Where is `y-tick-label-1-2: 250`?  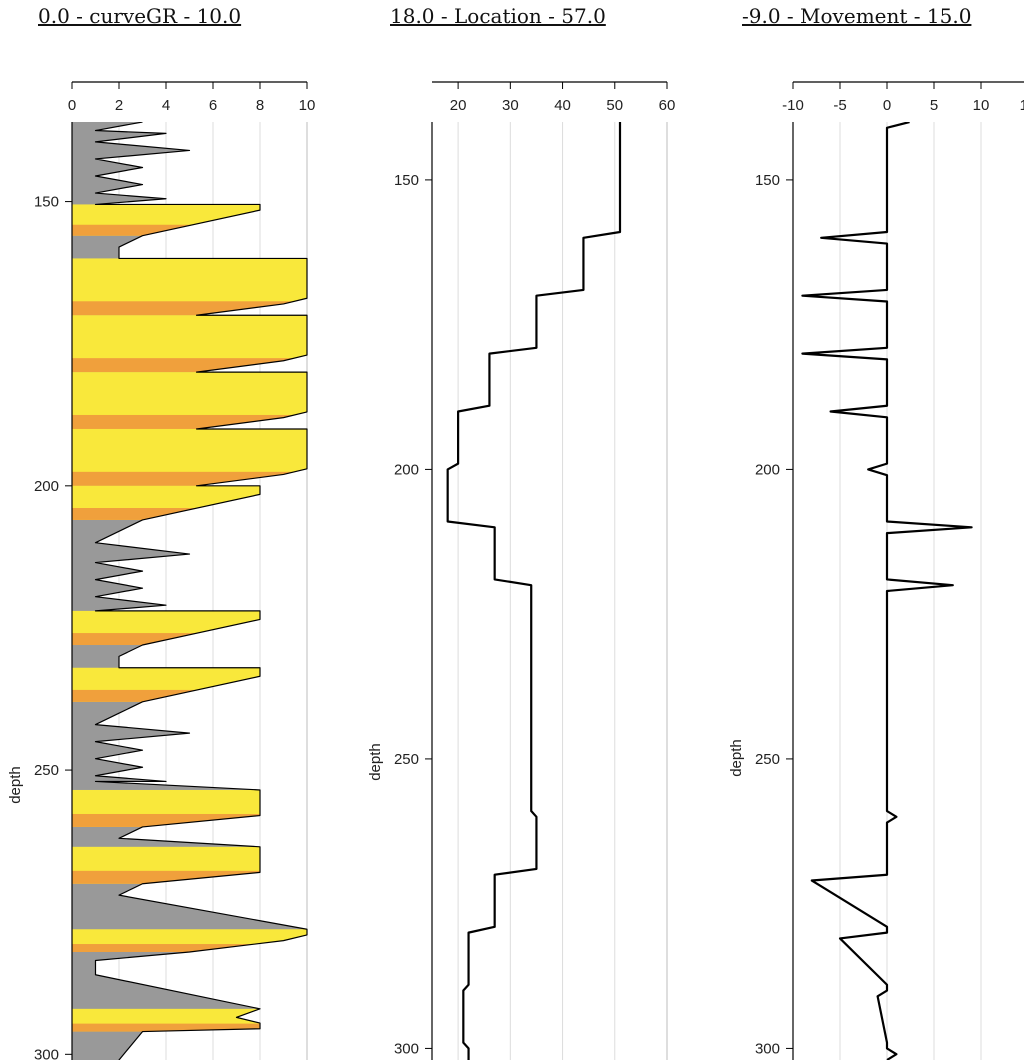 y-tick-label-1-2: 250 is located at coordinates (406, 759).